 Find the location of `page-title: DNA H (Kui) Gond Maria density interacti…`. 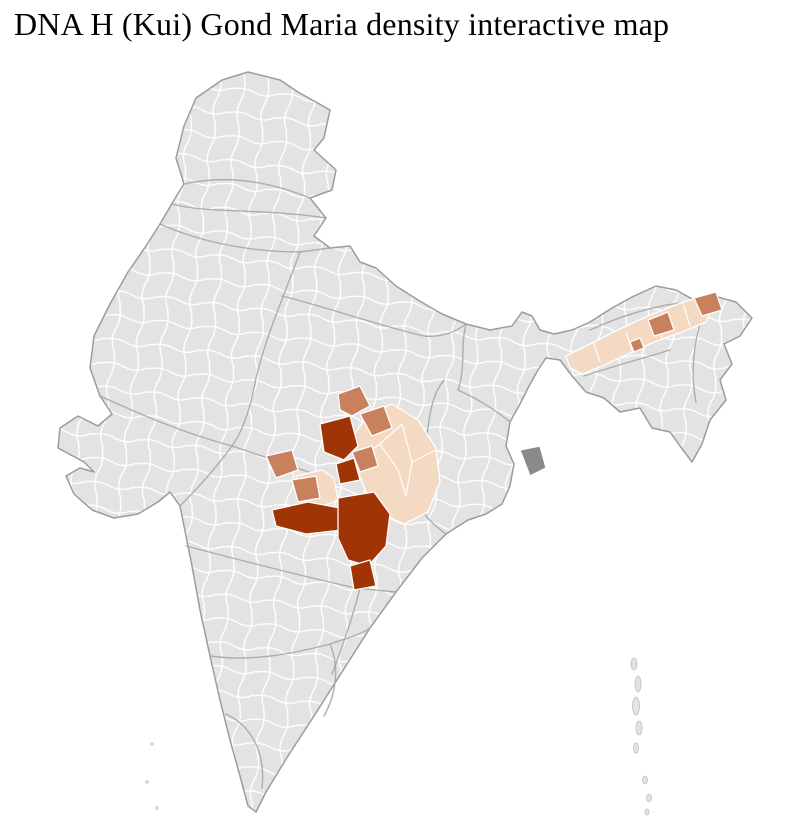

page-title: DNA H (Kui) Gond Maria density interacti… is located at coordinates (342, 24).